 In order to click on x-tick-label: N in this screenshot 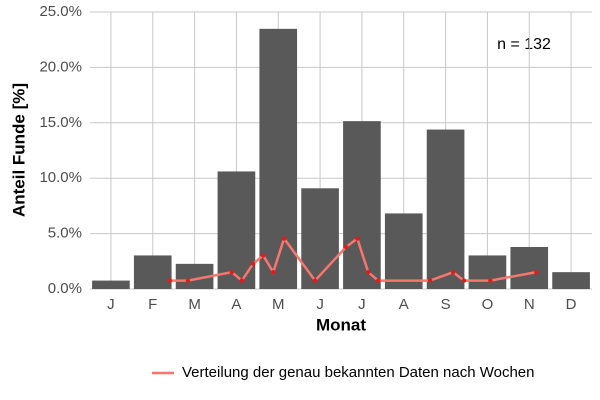, I will do `click(529, 304)`.